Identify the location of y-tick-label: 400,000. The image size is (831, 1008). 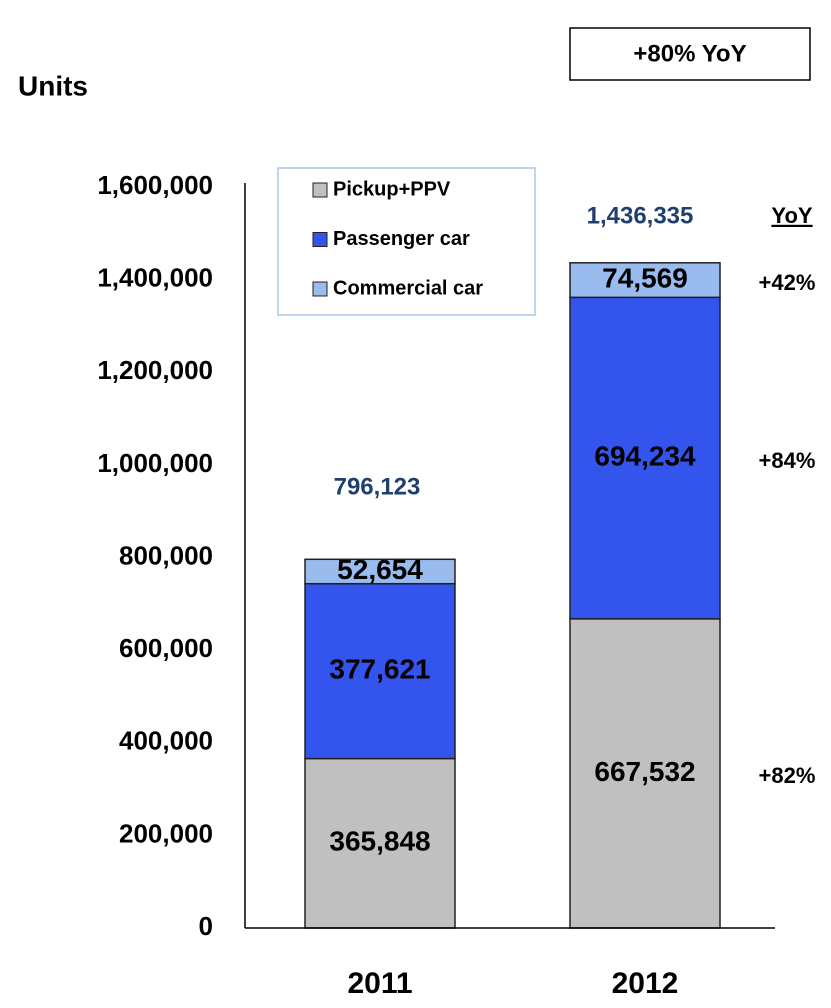
(166, 741).